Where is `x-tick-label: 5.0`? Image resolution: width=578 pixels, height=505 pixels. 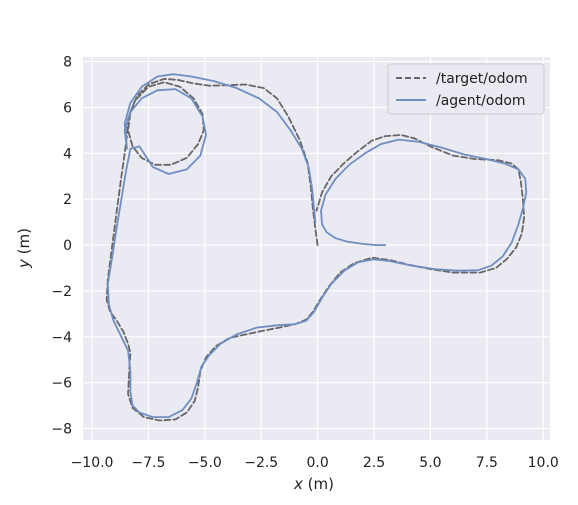
x-tick-label: 5.0 is located at coordinates (430, 463).